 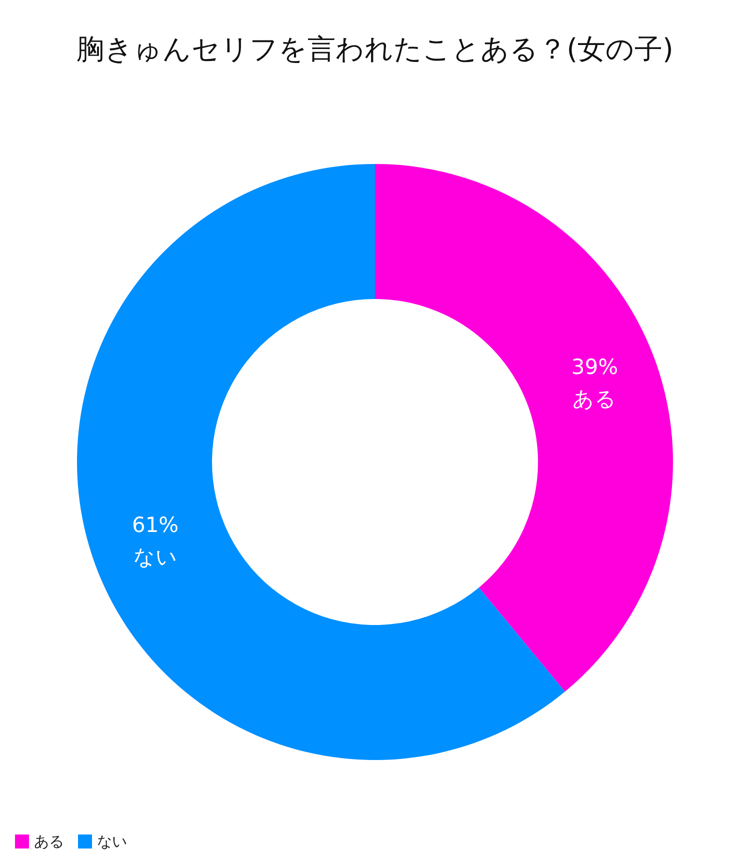 I want to click on legend-label: ある, so click(x=49, y=841).